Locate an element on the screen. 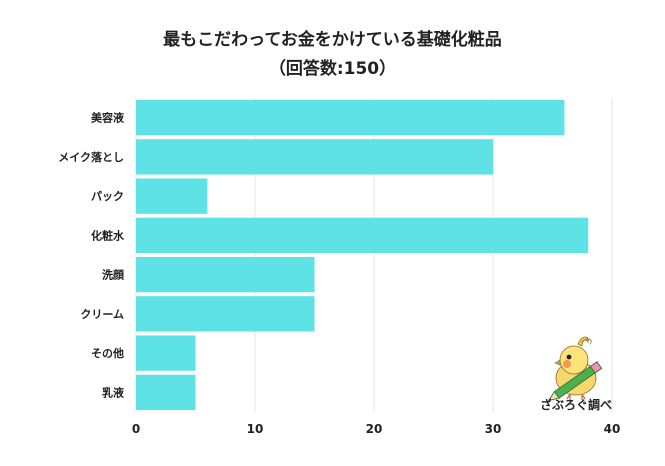 This screenshot has height=466, width=665. x-tick-labels: 0 10 20 30 40 is located at coordinates (376, 429).